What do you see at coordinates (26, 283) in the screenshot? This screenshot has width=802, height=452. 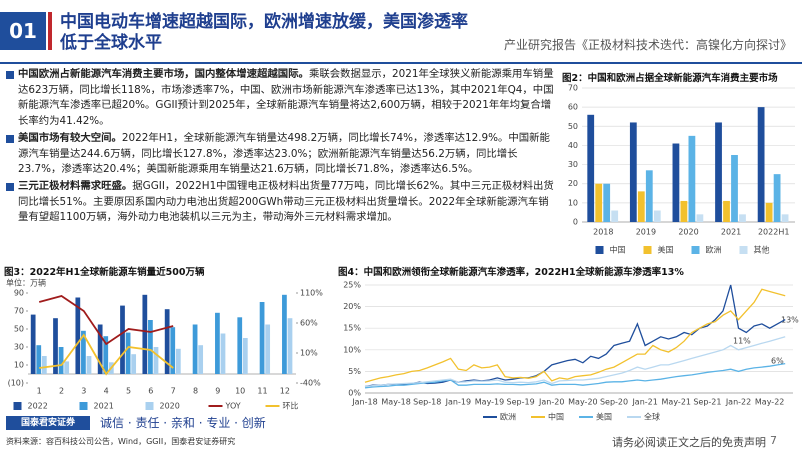 I see `axis-unit: 单位：万辆` at bounding box center [26, 283].